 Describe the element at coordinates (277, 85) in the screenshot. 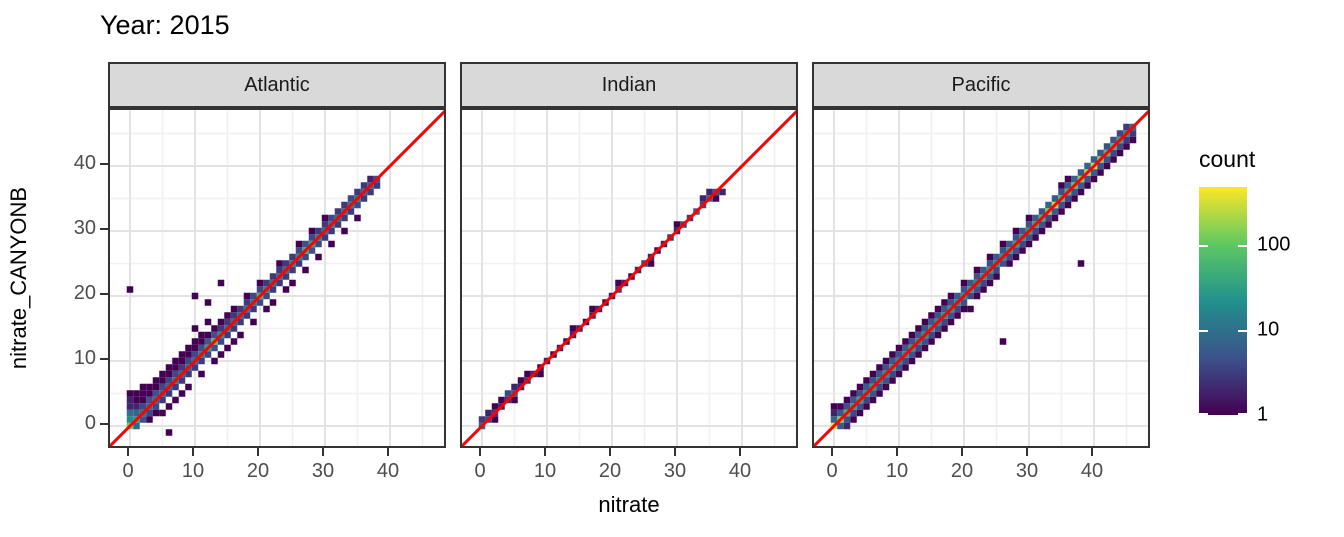

I see `facet-strip-atlantic: Atlantic` at that location.